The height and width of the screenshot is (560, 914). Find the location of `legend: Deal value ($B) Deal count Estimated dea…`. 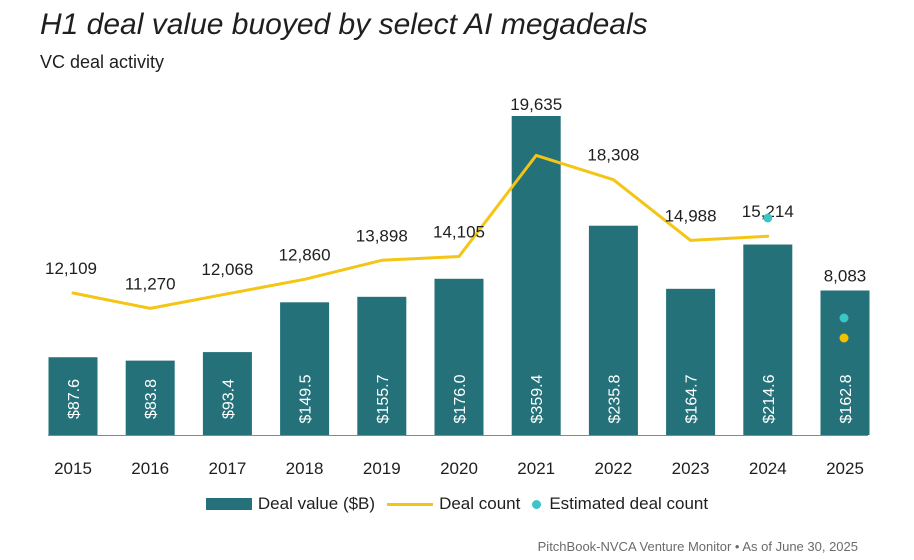

legend: Deal value ($B) Deal count Estimated dea… is located at coordinates (457, 504).